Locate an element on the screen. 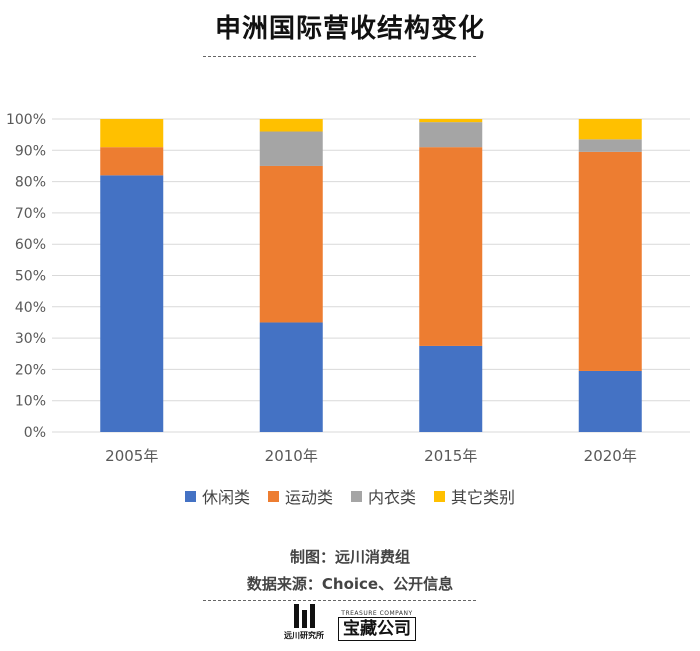 Image resolution: width=700 pixels, height=651 pixels. legend-label: 其它类别 is located at coordinates (483, 497).